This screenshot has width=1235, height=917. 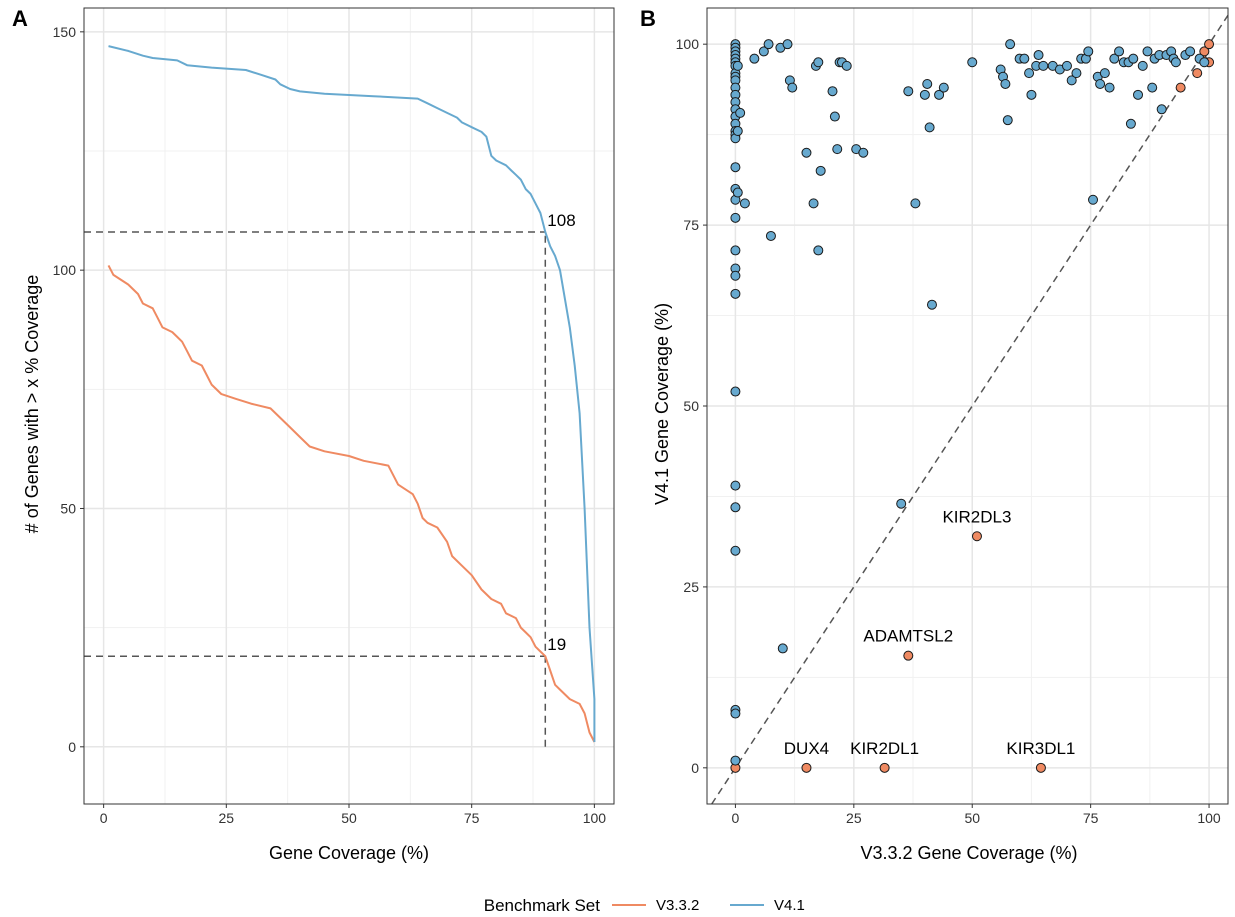 I want to click on panel-b-letter: B, so click(x=648, y=18).